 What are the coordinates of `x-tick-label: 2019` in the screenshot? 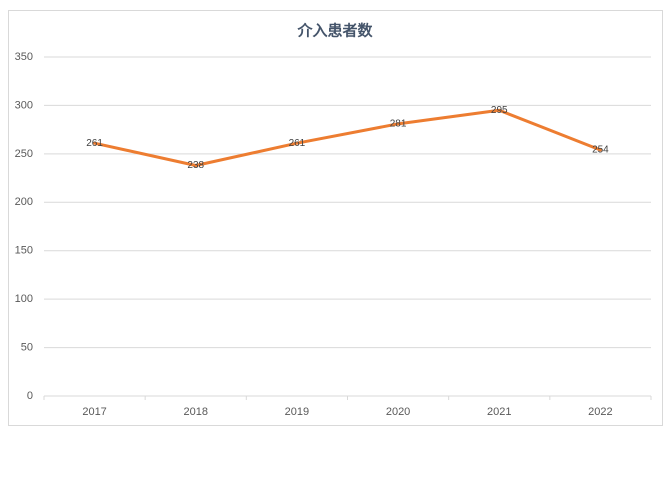 It's located at (297, 412).